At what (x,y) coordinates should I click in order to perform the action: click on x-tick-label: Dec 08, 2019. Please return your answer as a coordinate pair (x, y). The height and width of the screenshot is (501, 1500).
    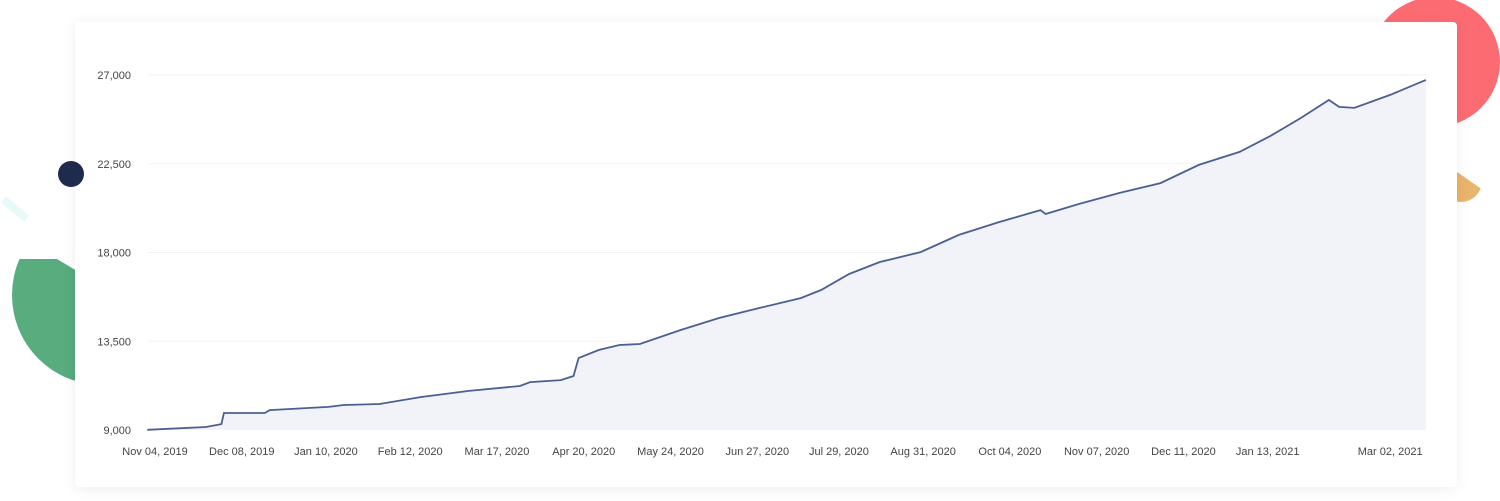
    Looking at the image, I should click on (241, 452).